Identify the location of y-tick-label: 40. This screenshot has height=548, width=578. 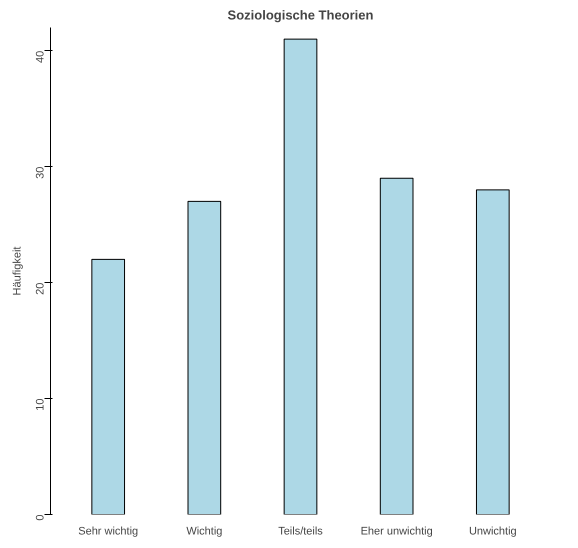
(40, 56).